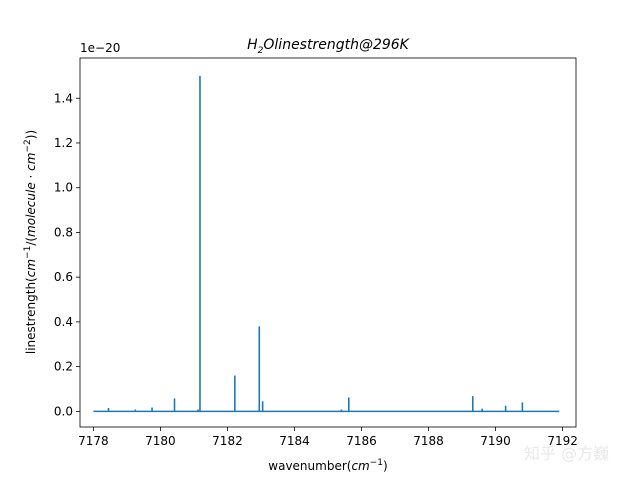  I want to click on x-tick-label: 7188, so click(428, 441).